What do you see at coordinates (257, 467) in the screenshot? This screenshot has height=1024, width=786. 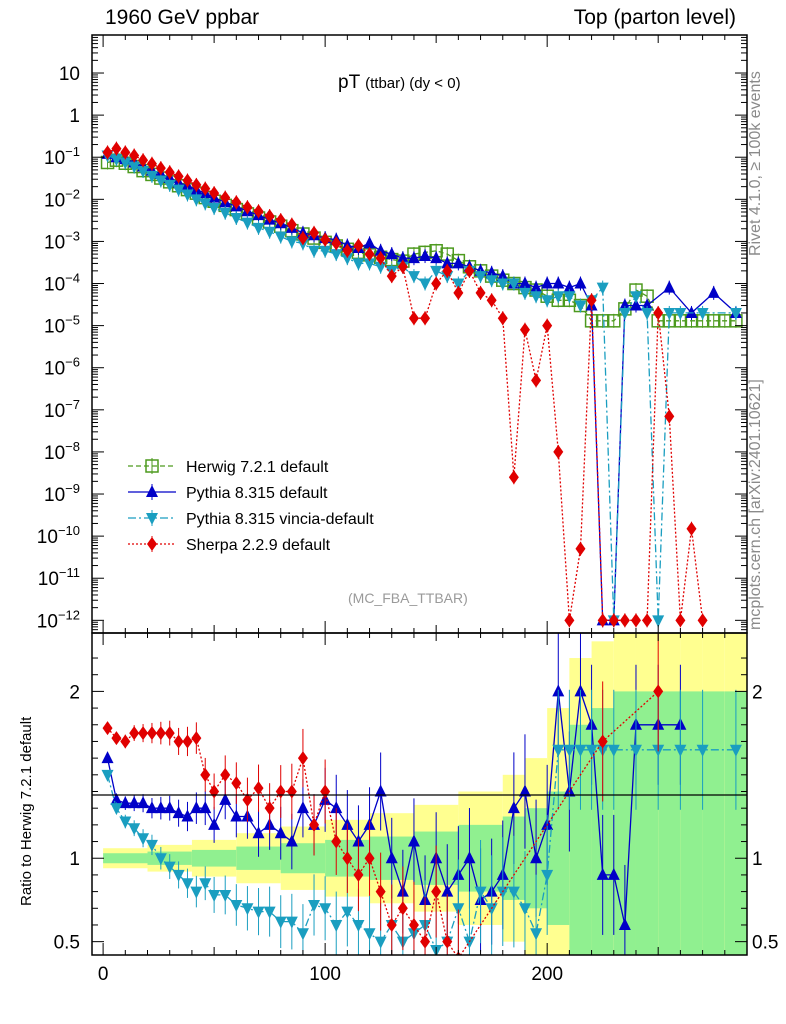 I see `legend-label-herwig: Herwig 7.2.1 default` at bounding box center [257, 467].